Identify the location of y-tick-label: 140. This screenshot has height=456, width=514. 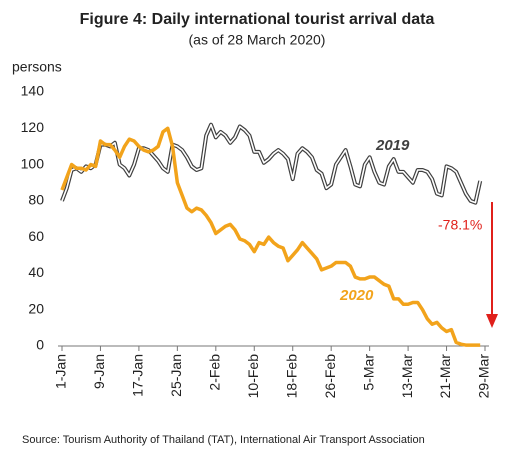
(33, 91).